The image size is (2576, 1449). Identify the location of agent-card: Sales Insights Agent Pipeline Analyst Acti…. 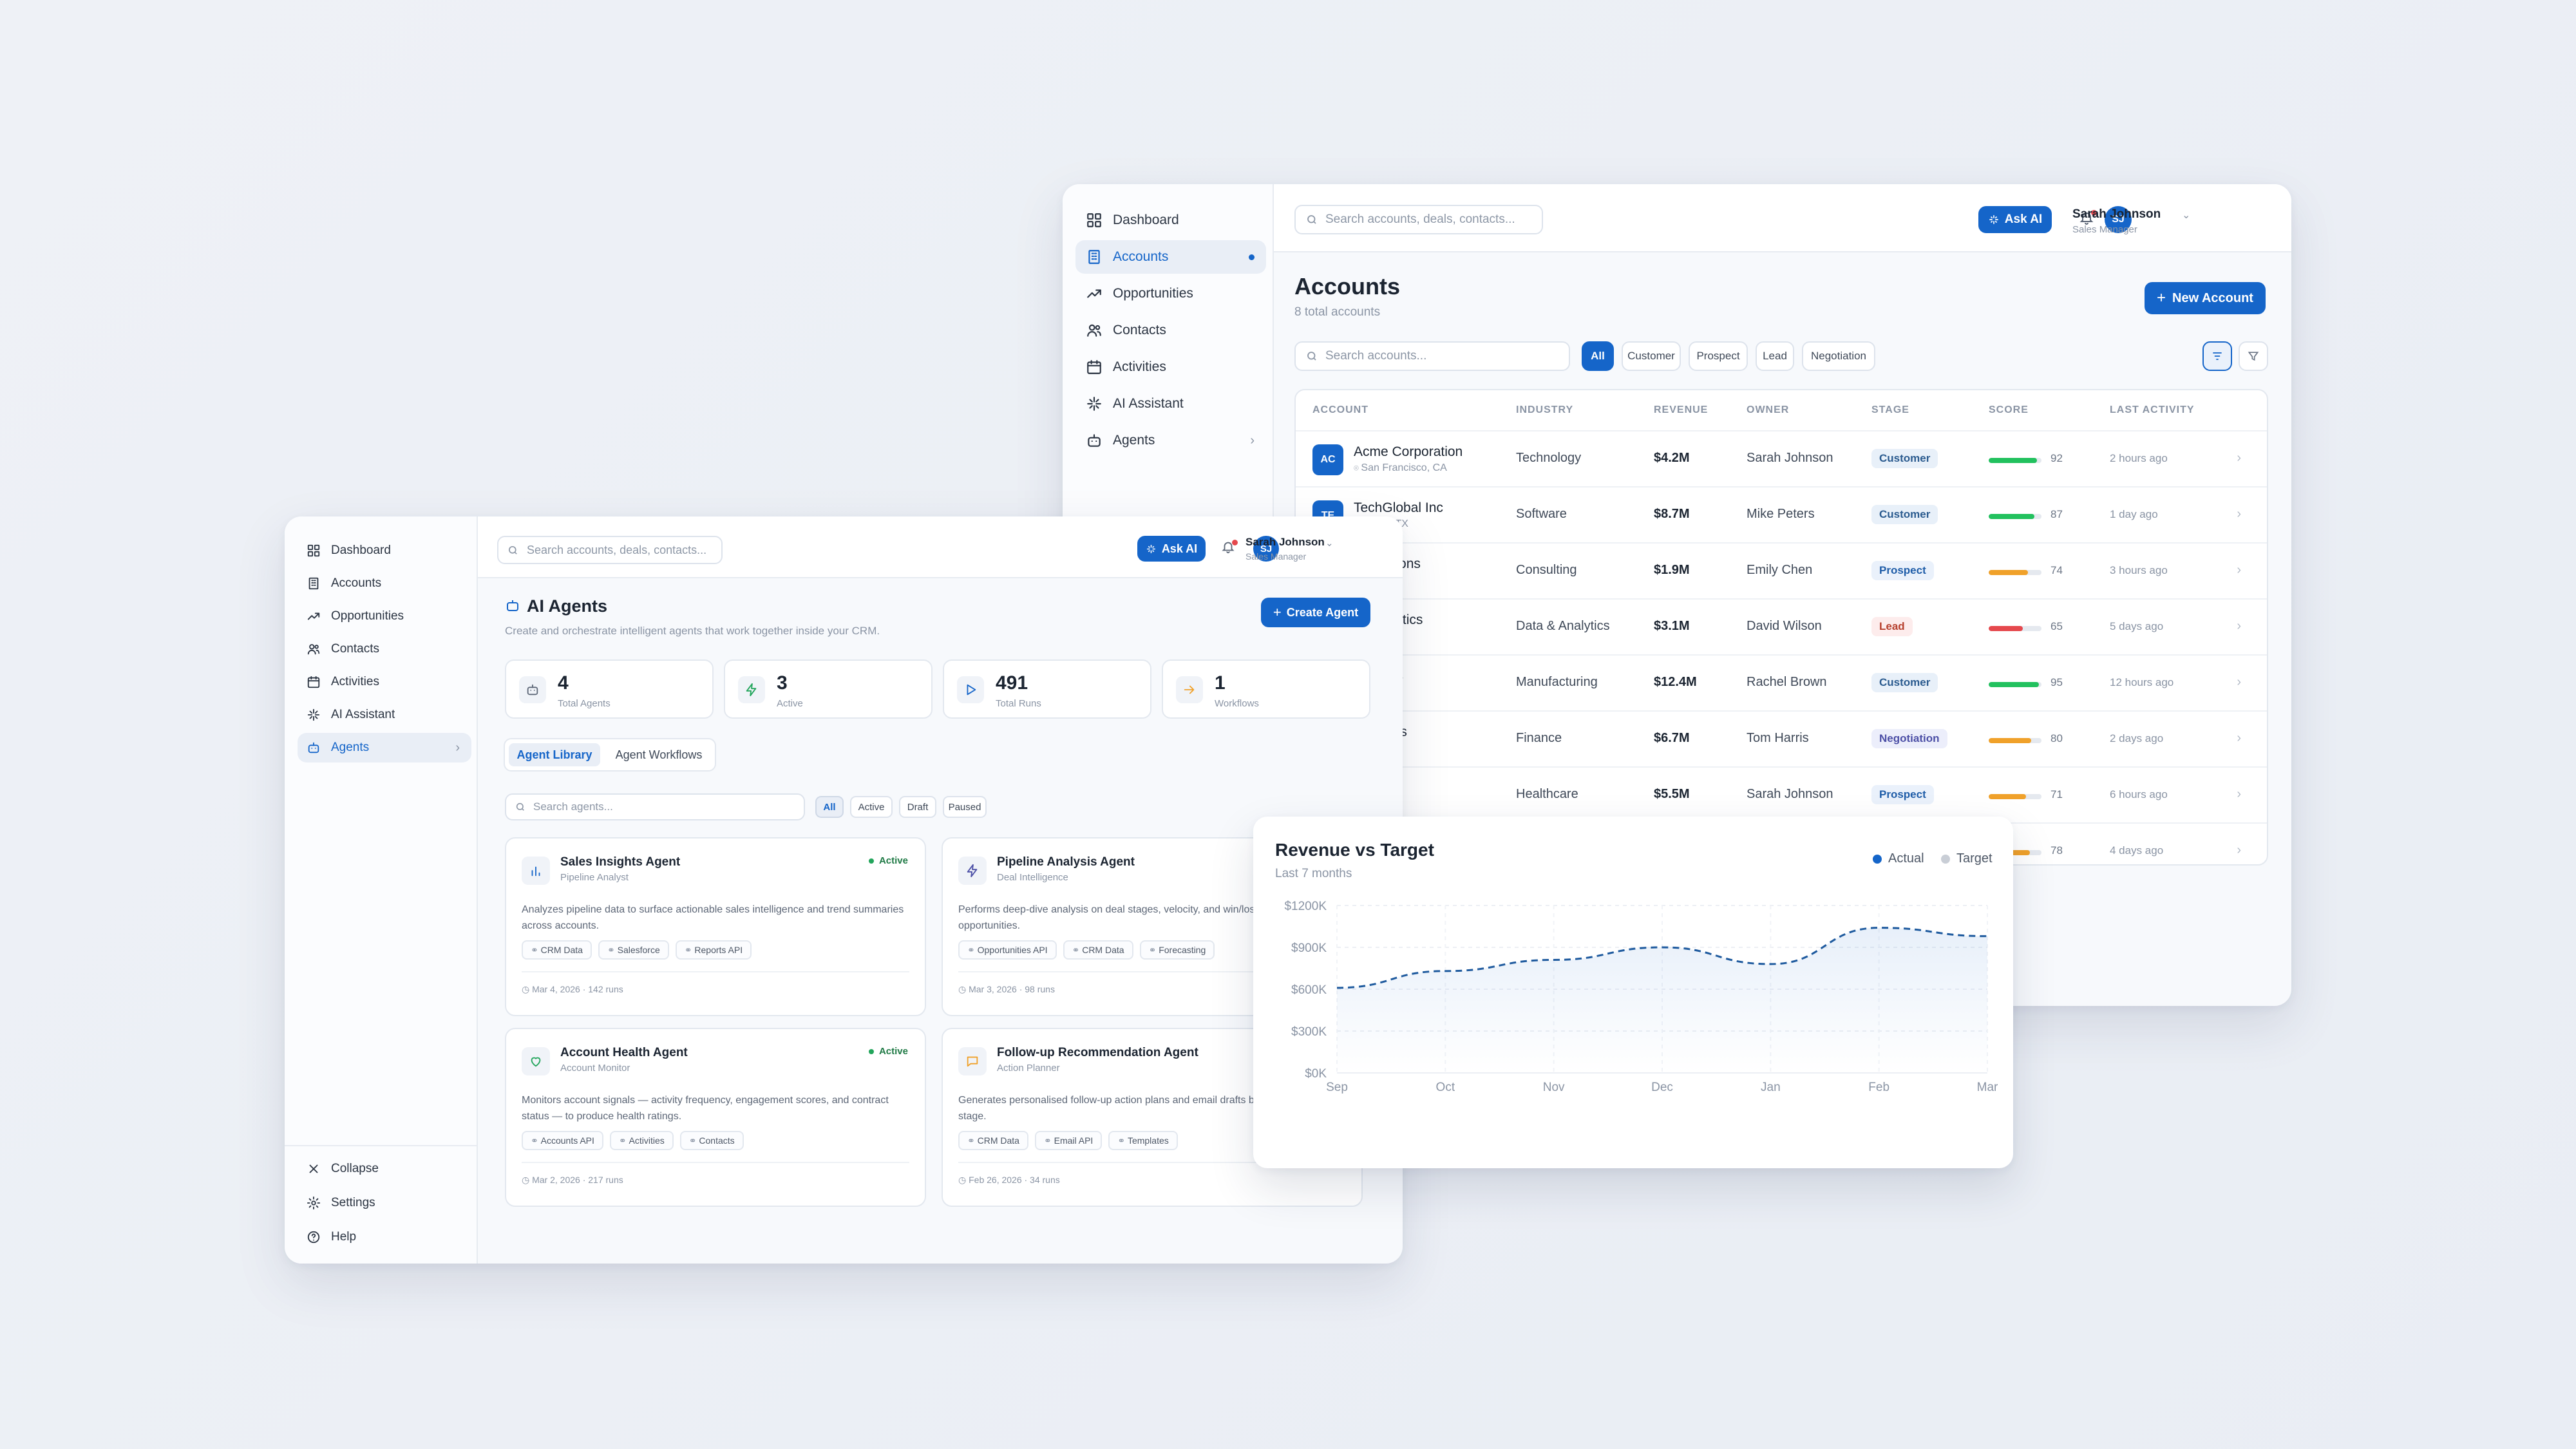
(716, 926).